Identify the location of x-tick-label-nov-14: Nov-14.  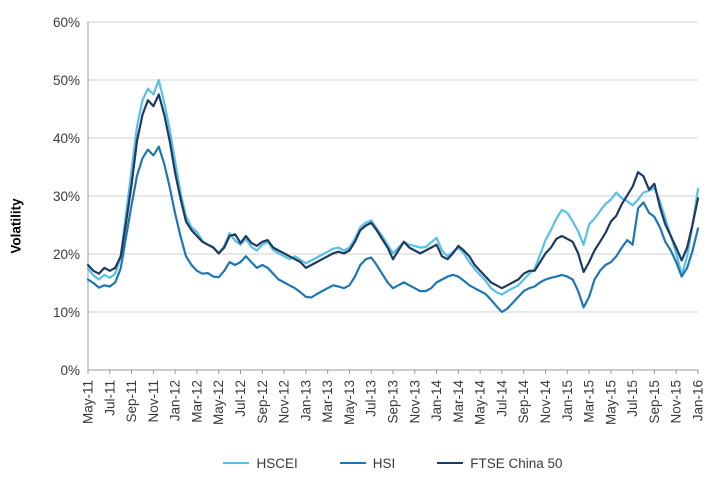
(545, 402).